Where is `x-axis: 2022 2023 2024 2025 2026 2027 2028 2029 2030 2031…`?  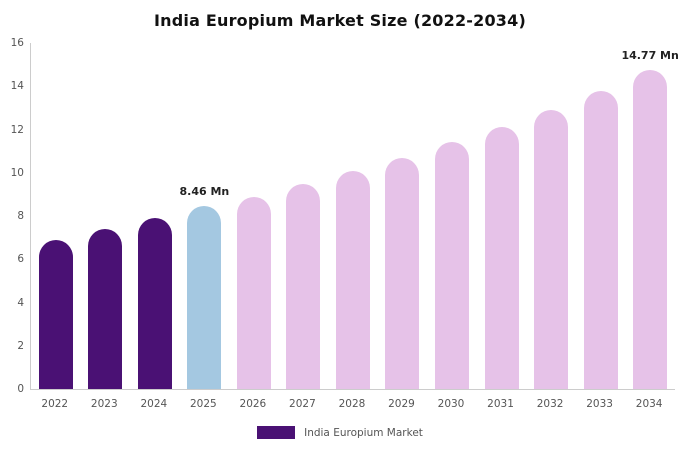 x-axis: 2022 2023 2024 2025 2026 2027 2028 2029 2030 2031… is located at coordinates (352, 404).